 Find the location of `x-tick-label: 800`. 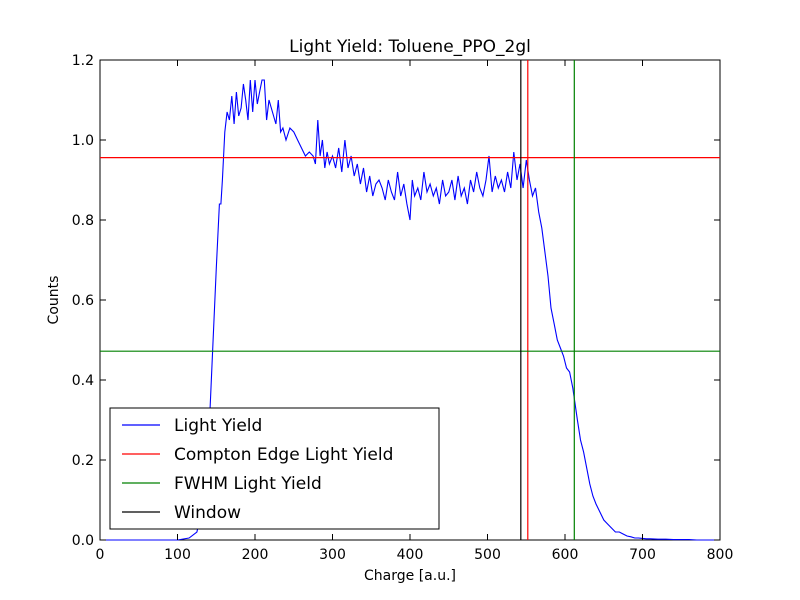

x-tick-label: 800 is located at coordinates (720, 555).